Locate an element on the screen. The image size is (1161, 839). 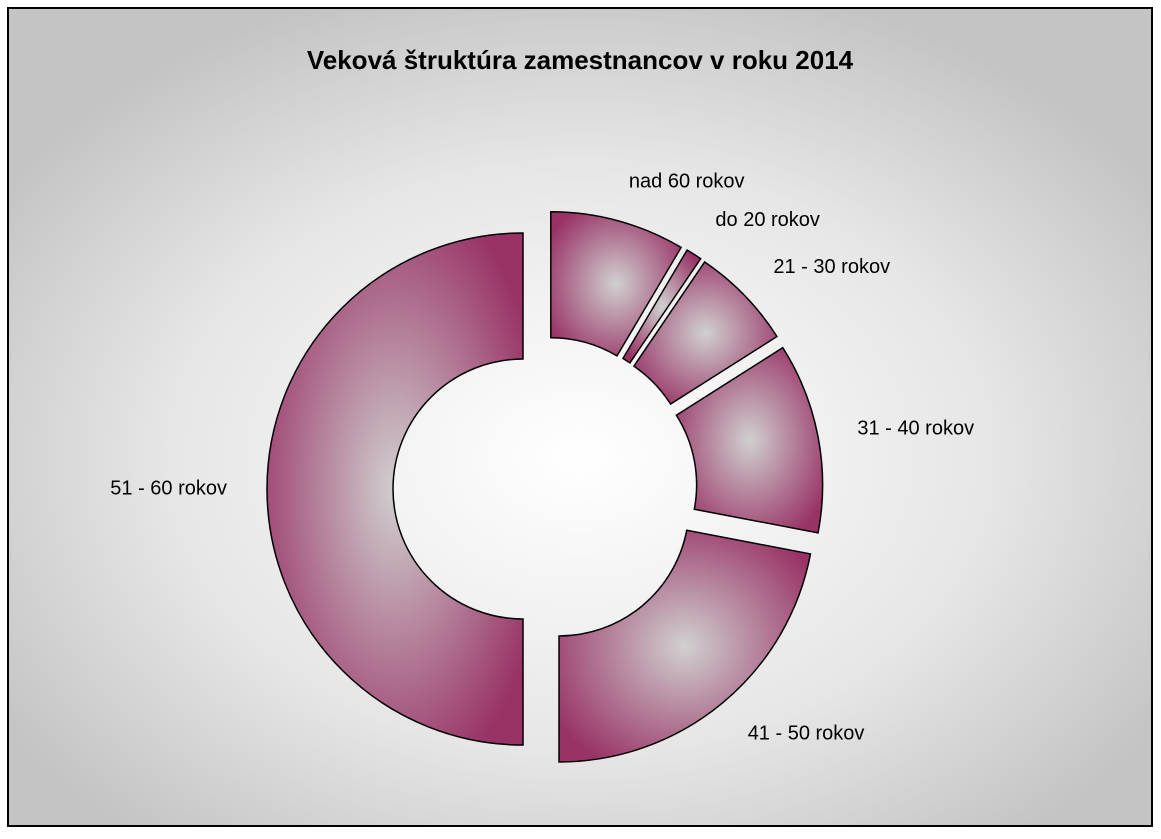
slice-label: do 20 rokov is located at coordinates (767, 220).